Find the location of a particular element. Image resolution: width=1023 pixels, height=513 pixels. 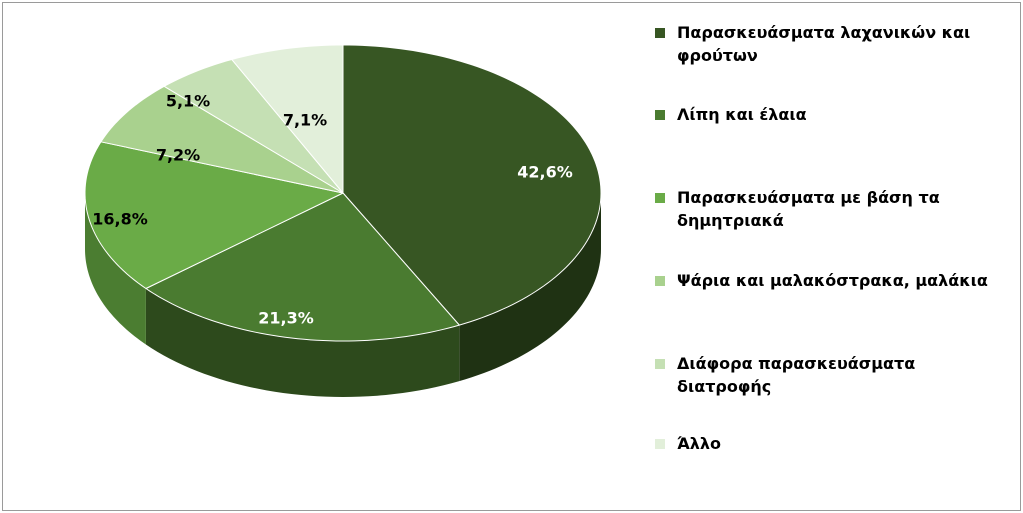

data-label-2: 16,8% is located at coordinates (120, 219).